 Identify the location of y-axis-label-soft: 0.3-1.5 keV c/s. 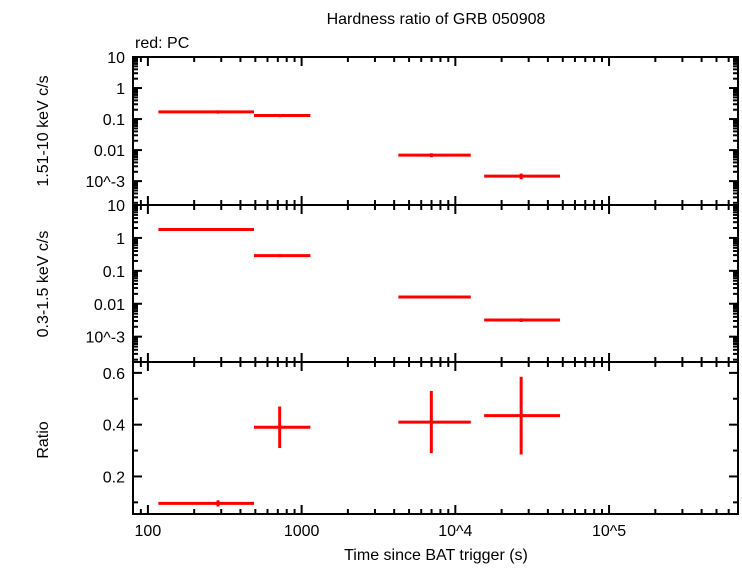
(43, 284).